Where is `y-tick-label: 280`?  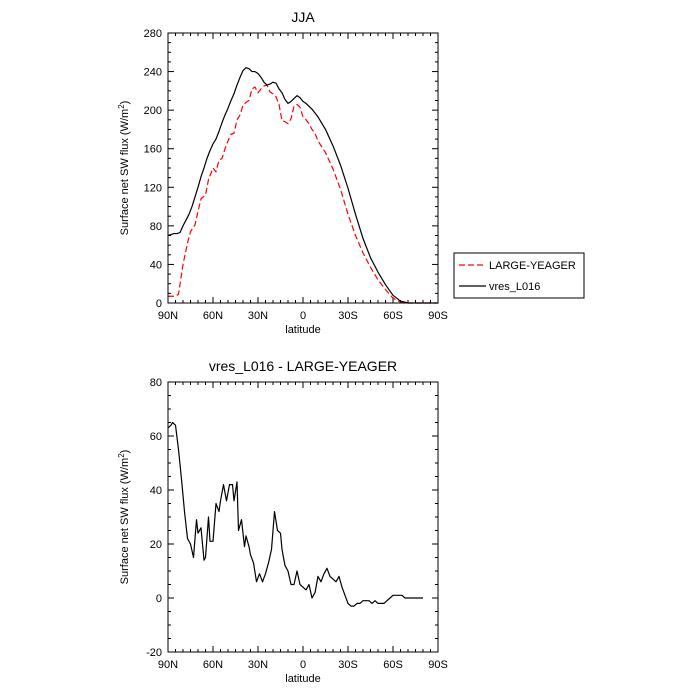
y-tick-label: 280 is located at coordinates (153, 34).